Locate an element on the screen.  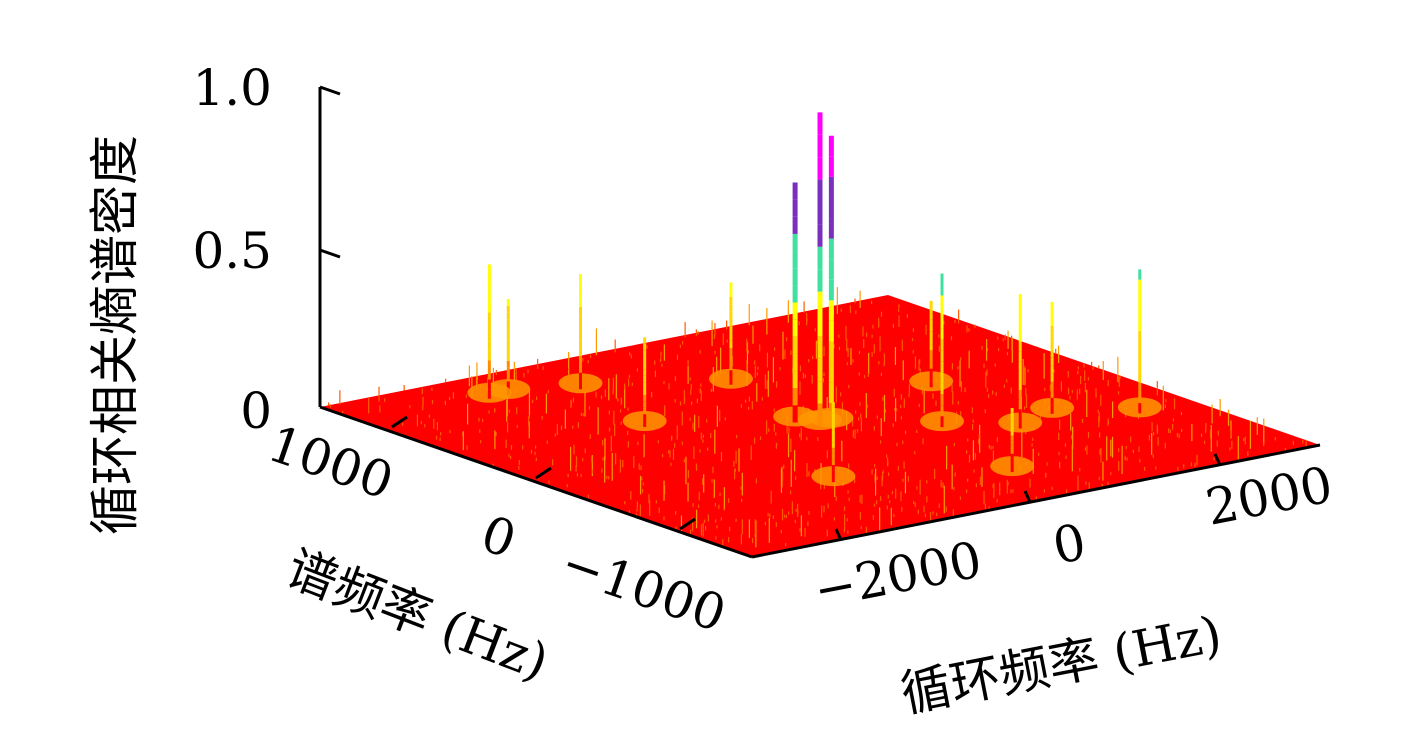
x-axis-title: 谱频率 (Hz) is located at coordinates (417, 615).